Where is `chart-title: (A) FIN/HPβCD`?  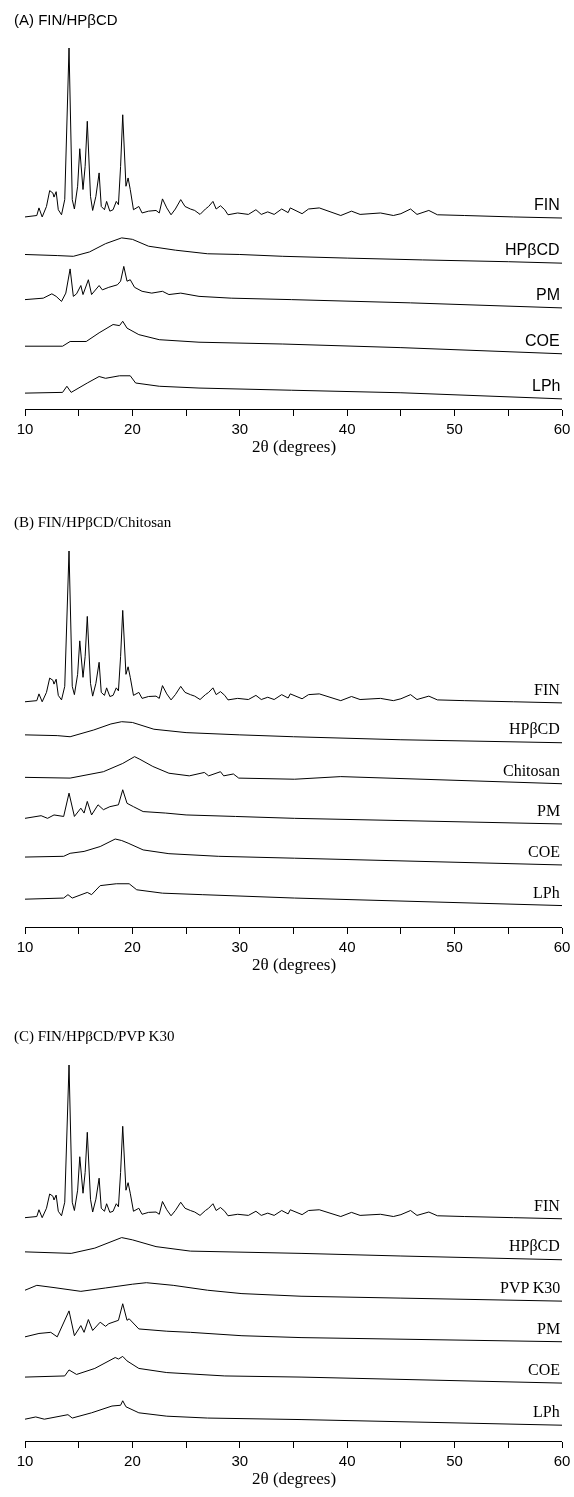 chart-title: (A) FIN/HPβCD is located at coordinates (66, 19).